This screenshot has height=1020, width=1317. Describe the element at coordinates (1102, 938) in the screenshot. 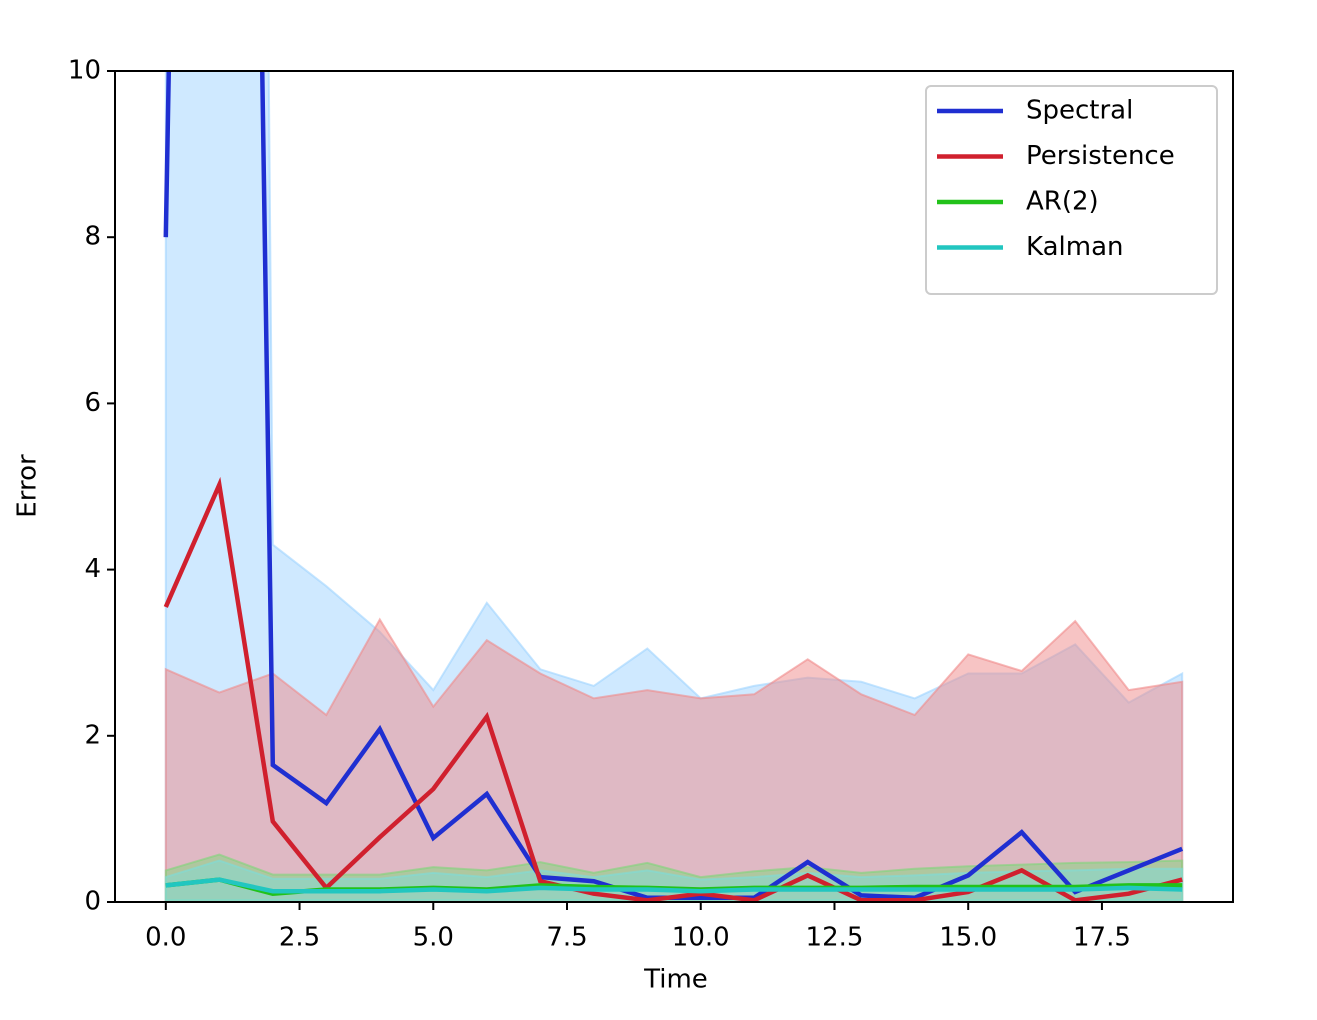

I see `x-tick-label: 17.5` at that location.